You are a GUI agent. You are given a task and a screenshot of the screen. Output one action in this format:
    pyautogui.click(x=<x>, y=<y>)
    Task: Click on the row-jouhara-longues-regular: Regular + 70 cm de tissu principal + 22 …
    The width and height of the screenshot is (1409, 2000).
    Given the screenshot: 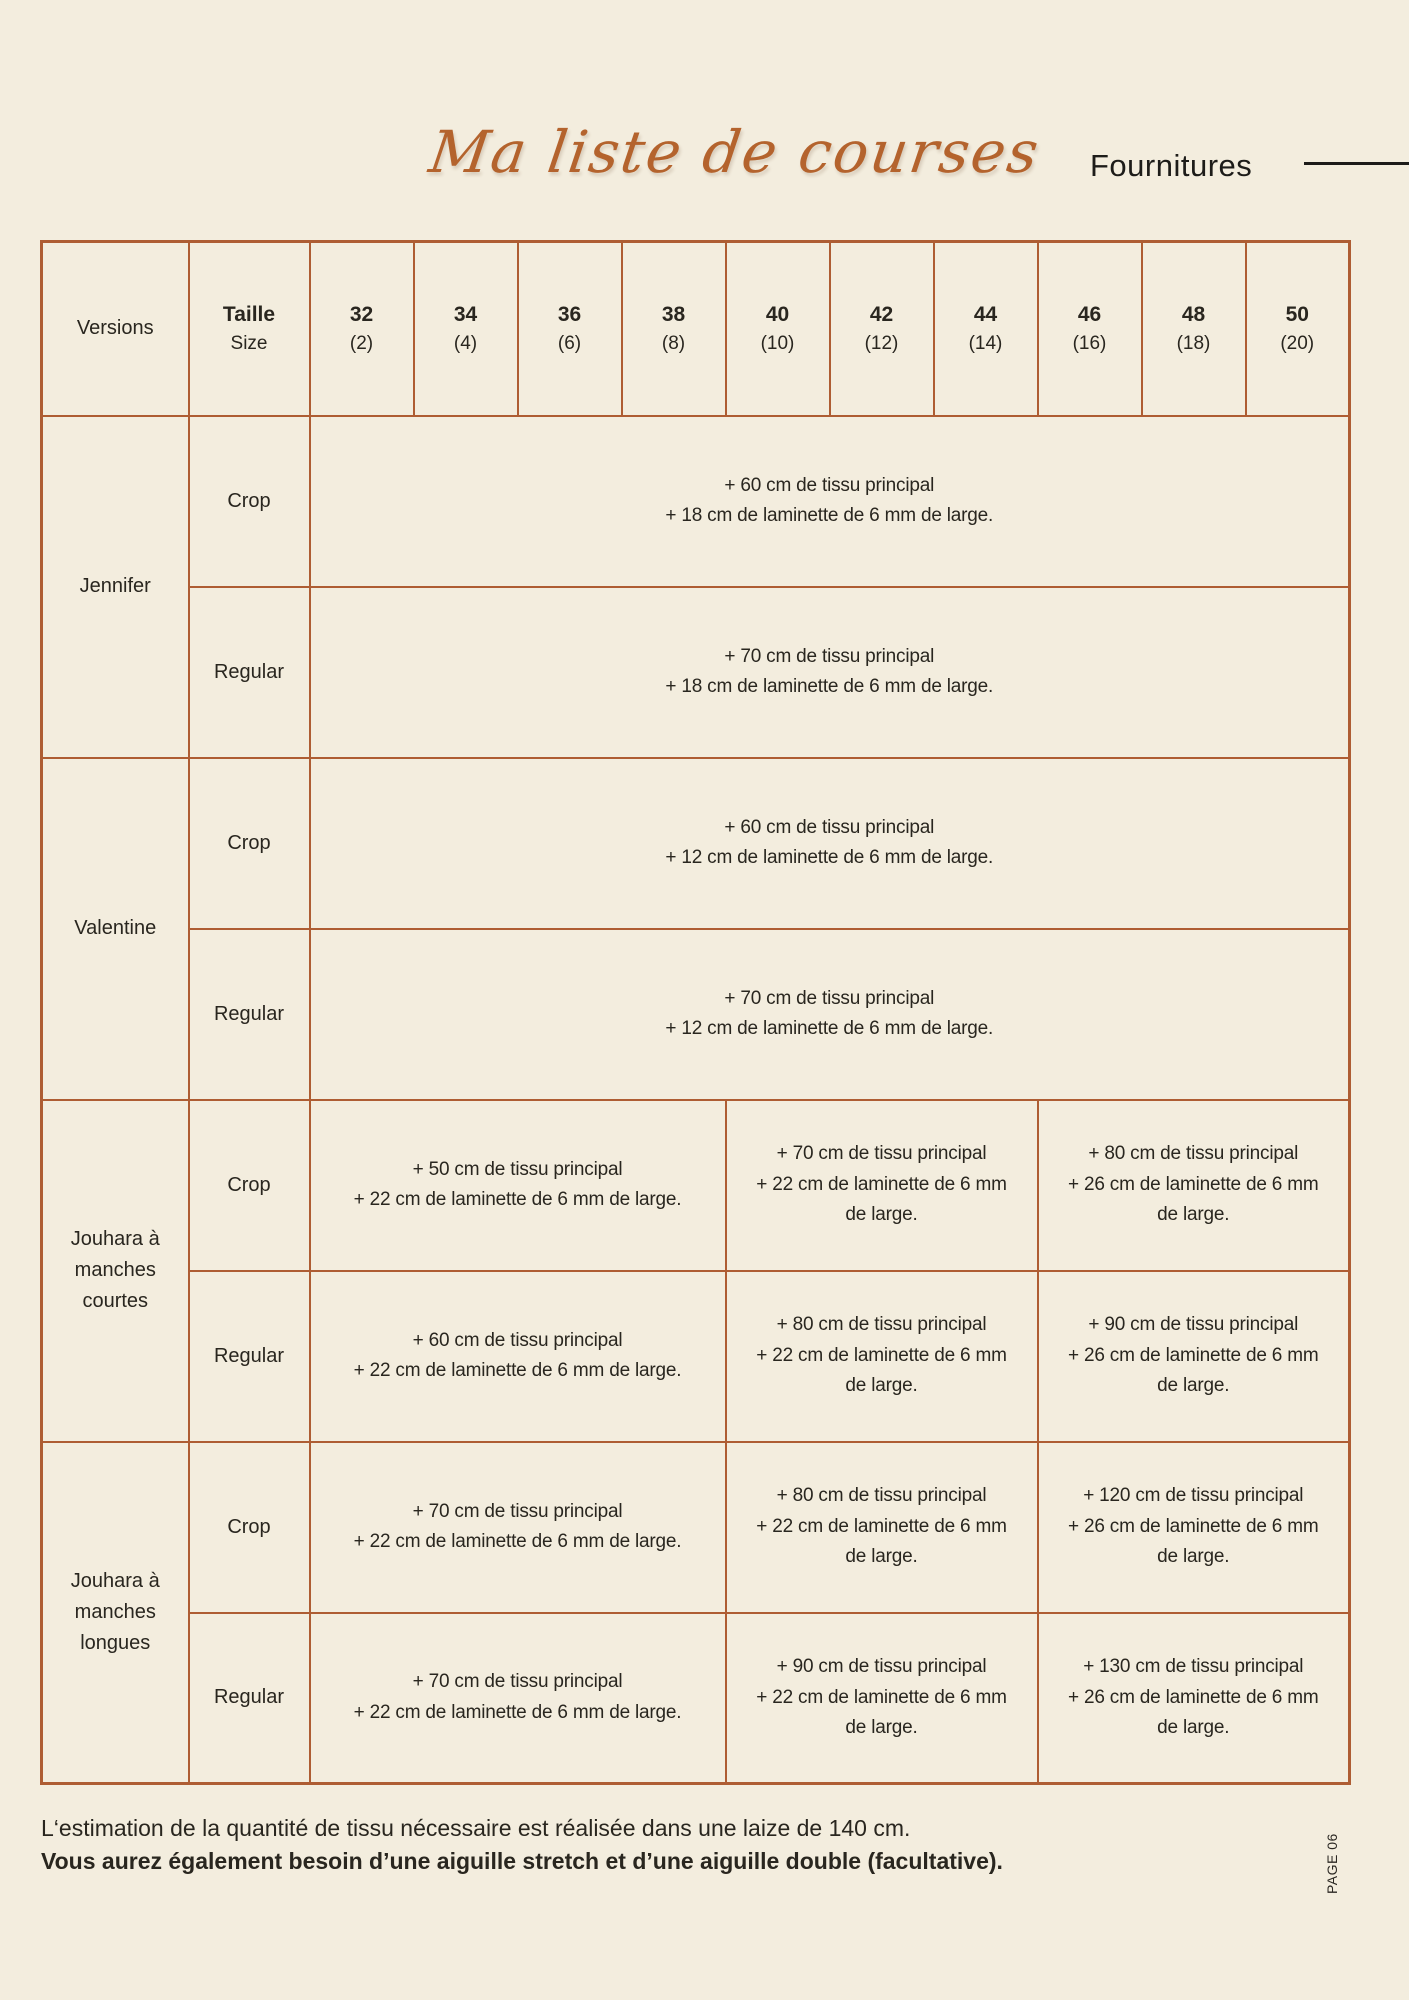 What is the action you would take?
    pyautogui.click(x=696, y=1698)
    